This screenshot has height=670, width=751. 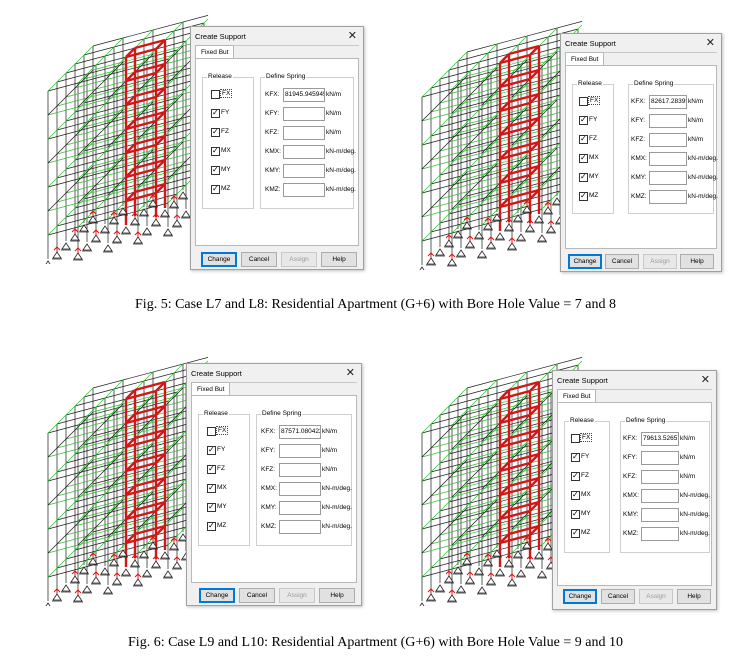 What do you see at coordinates (593, 119) in the screenshot?
I see `release-fy-label: FY` at bounding box center [593, 119].